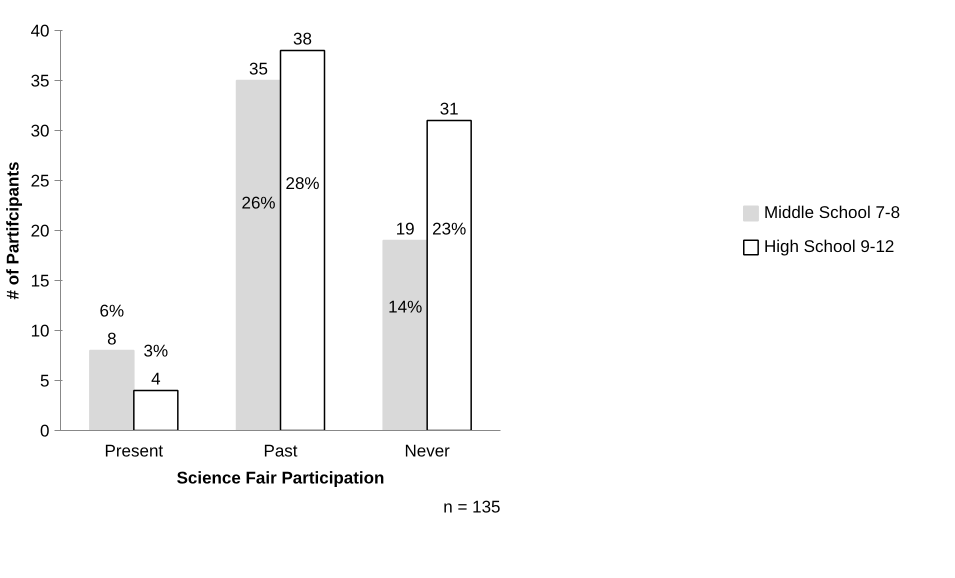 The width and height of the screenshot is (955, 578). What do you see at coordinates (472, 507) in the screenshot?
I see `text: n = 135` at bounding box center [472, 507].